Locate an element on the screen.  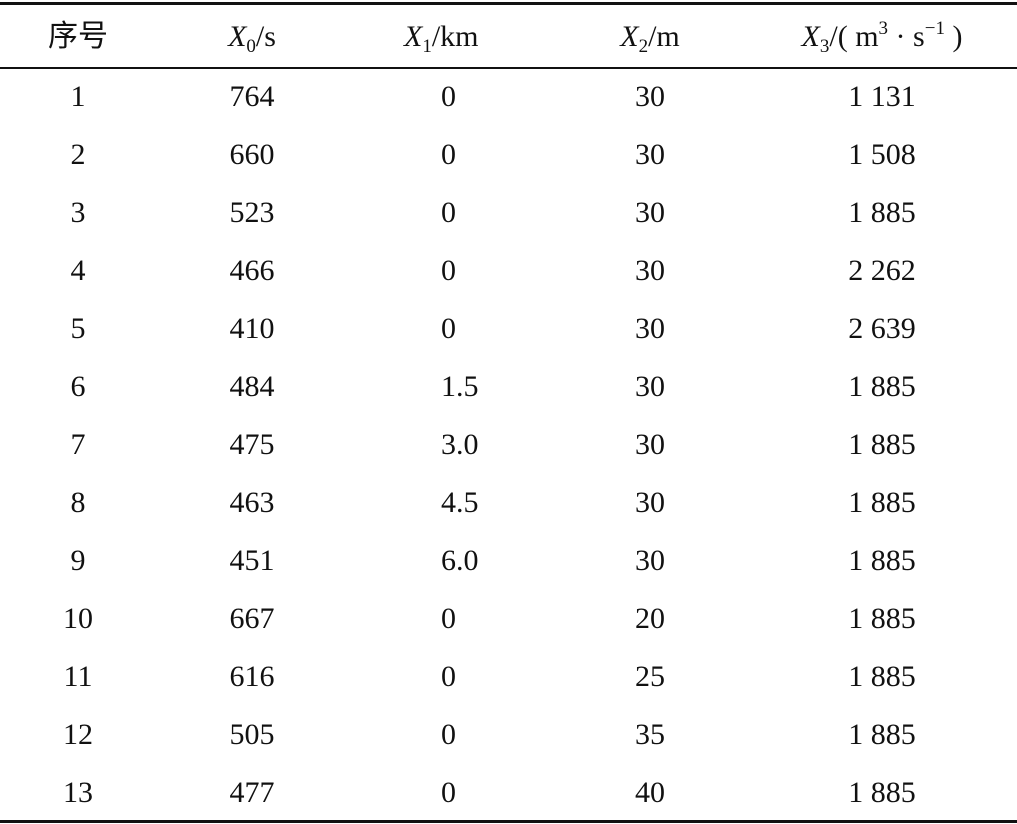
header-cell: X0/s is located at coordinates (252, 37).